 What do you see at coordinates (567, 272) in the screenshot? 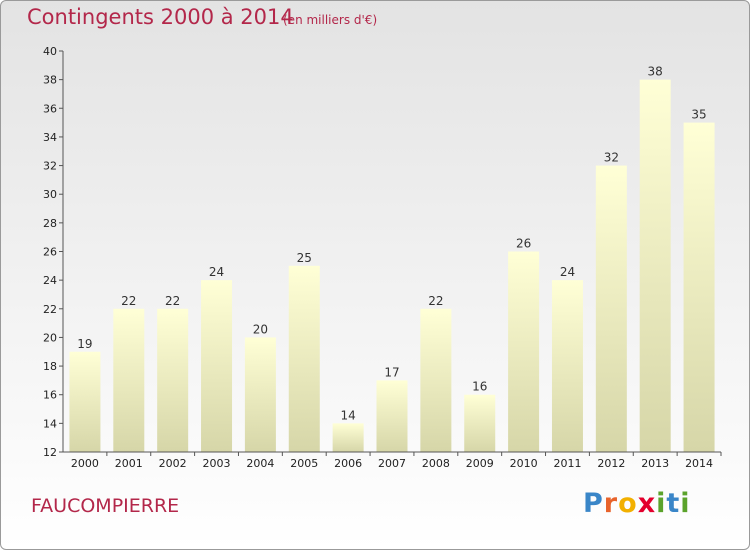
I see `data-label-2011: 24` at bounding box center [567, 272].